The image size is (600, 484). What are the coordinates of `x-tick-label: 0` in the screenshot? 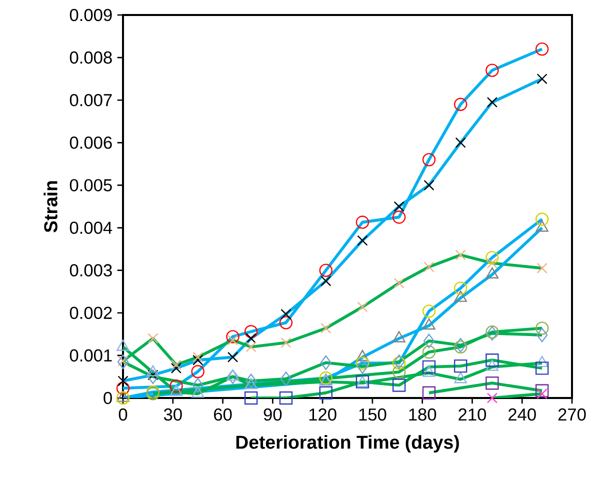 It's located at (123, 414).